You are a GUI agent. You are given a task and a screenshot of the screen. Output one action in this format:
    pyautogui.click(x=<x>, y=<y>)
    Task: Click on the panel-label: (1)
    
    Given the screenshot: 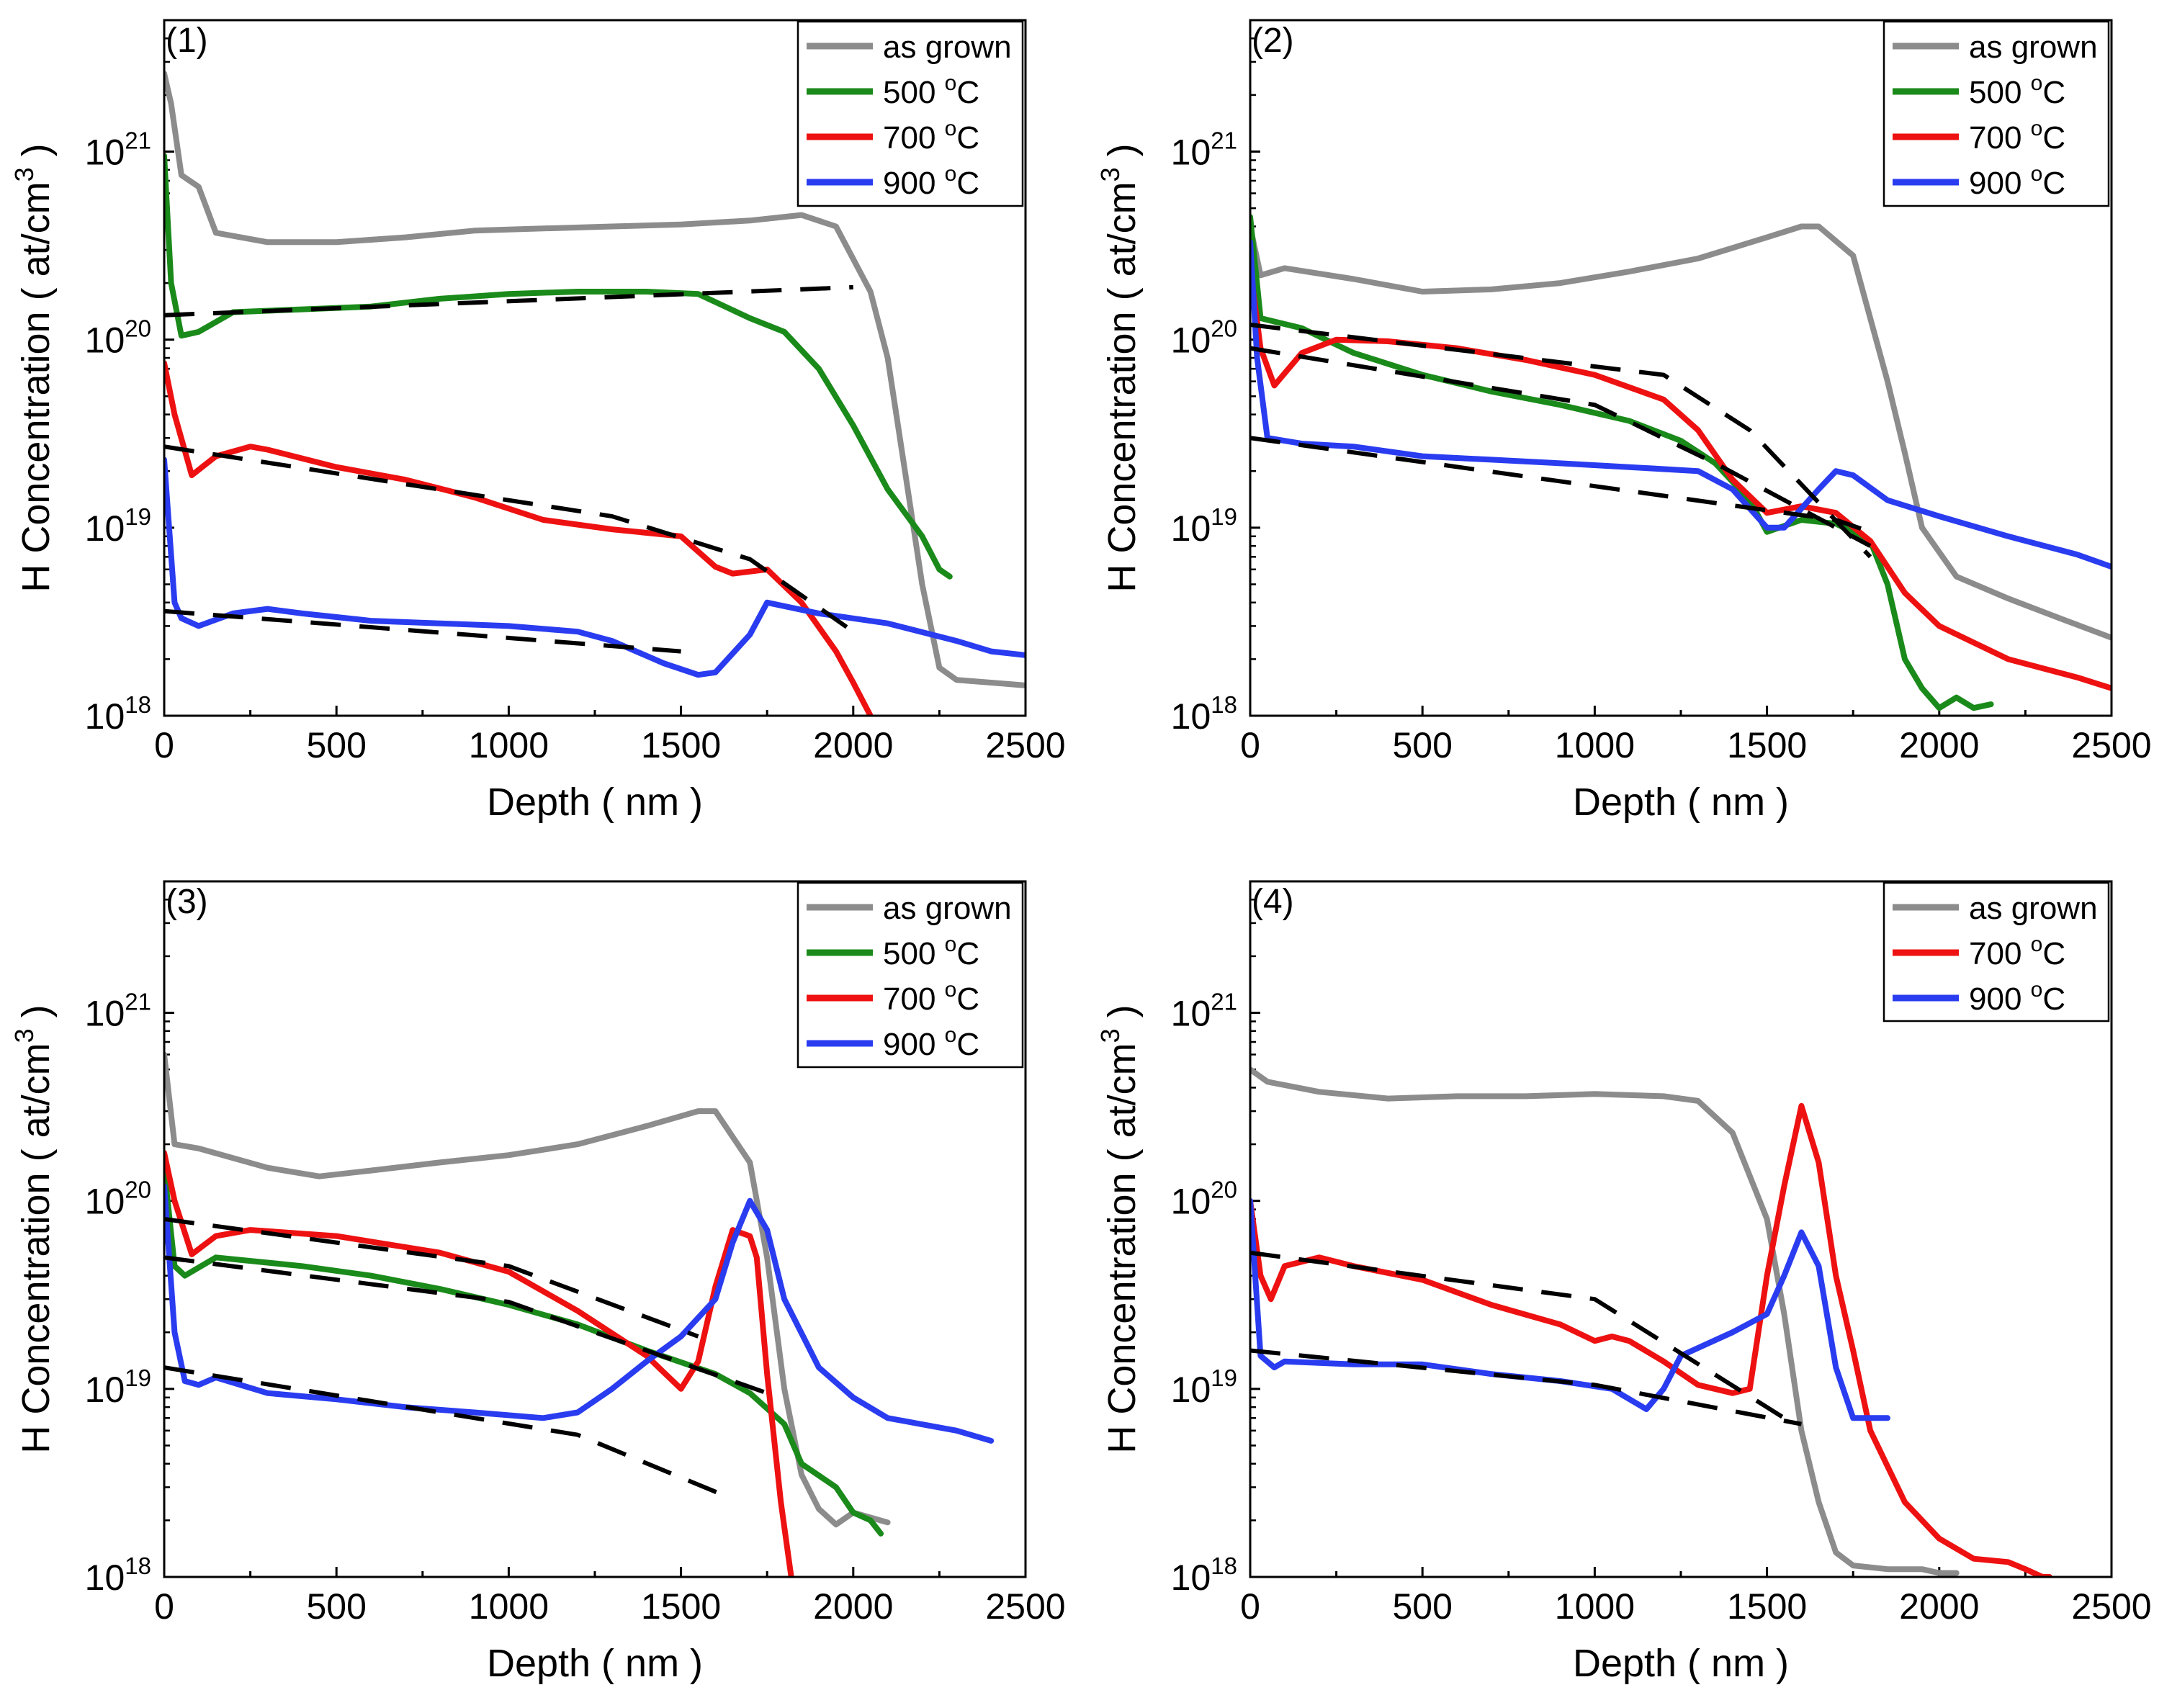 What is the action you would take?
    pyautogui.click(x=187, y=41)
    